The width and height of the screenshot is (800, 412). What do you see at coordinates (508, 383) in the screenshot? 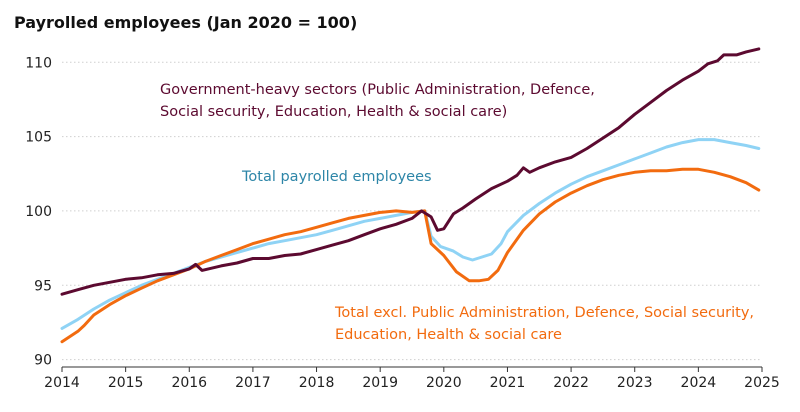
I see `x-tick-label: 2021` at bounding box center [508, 383].